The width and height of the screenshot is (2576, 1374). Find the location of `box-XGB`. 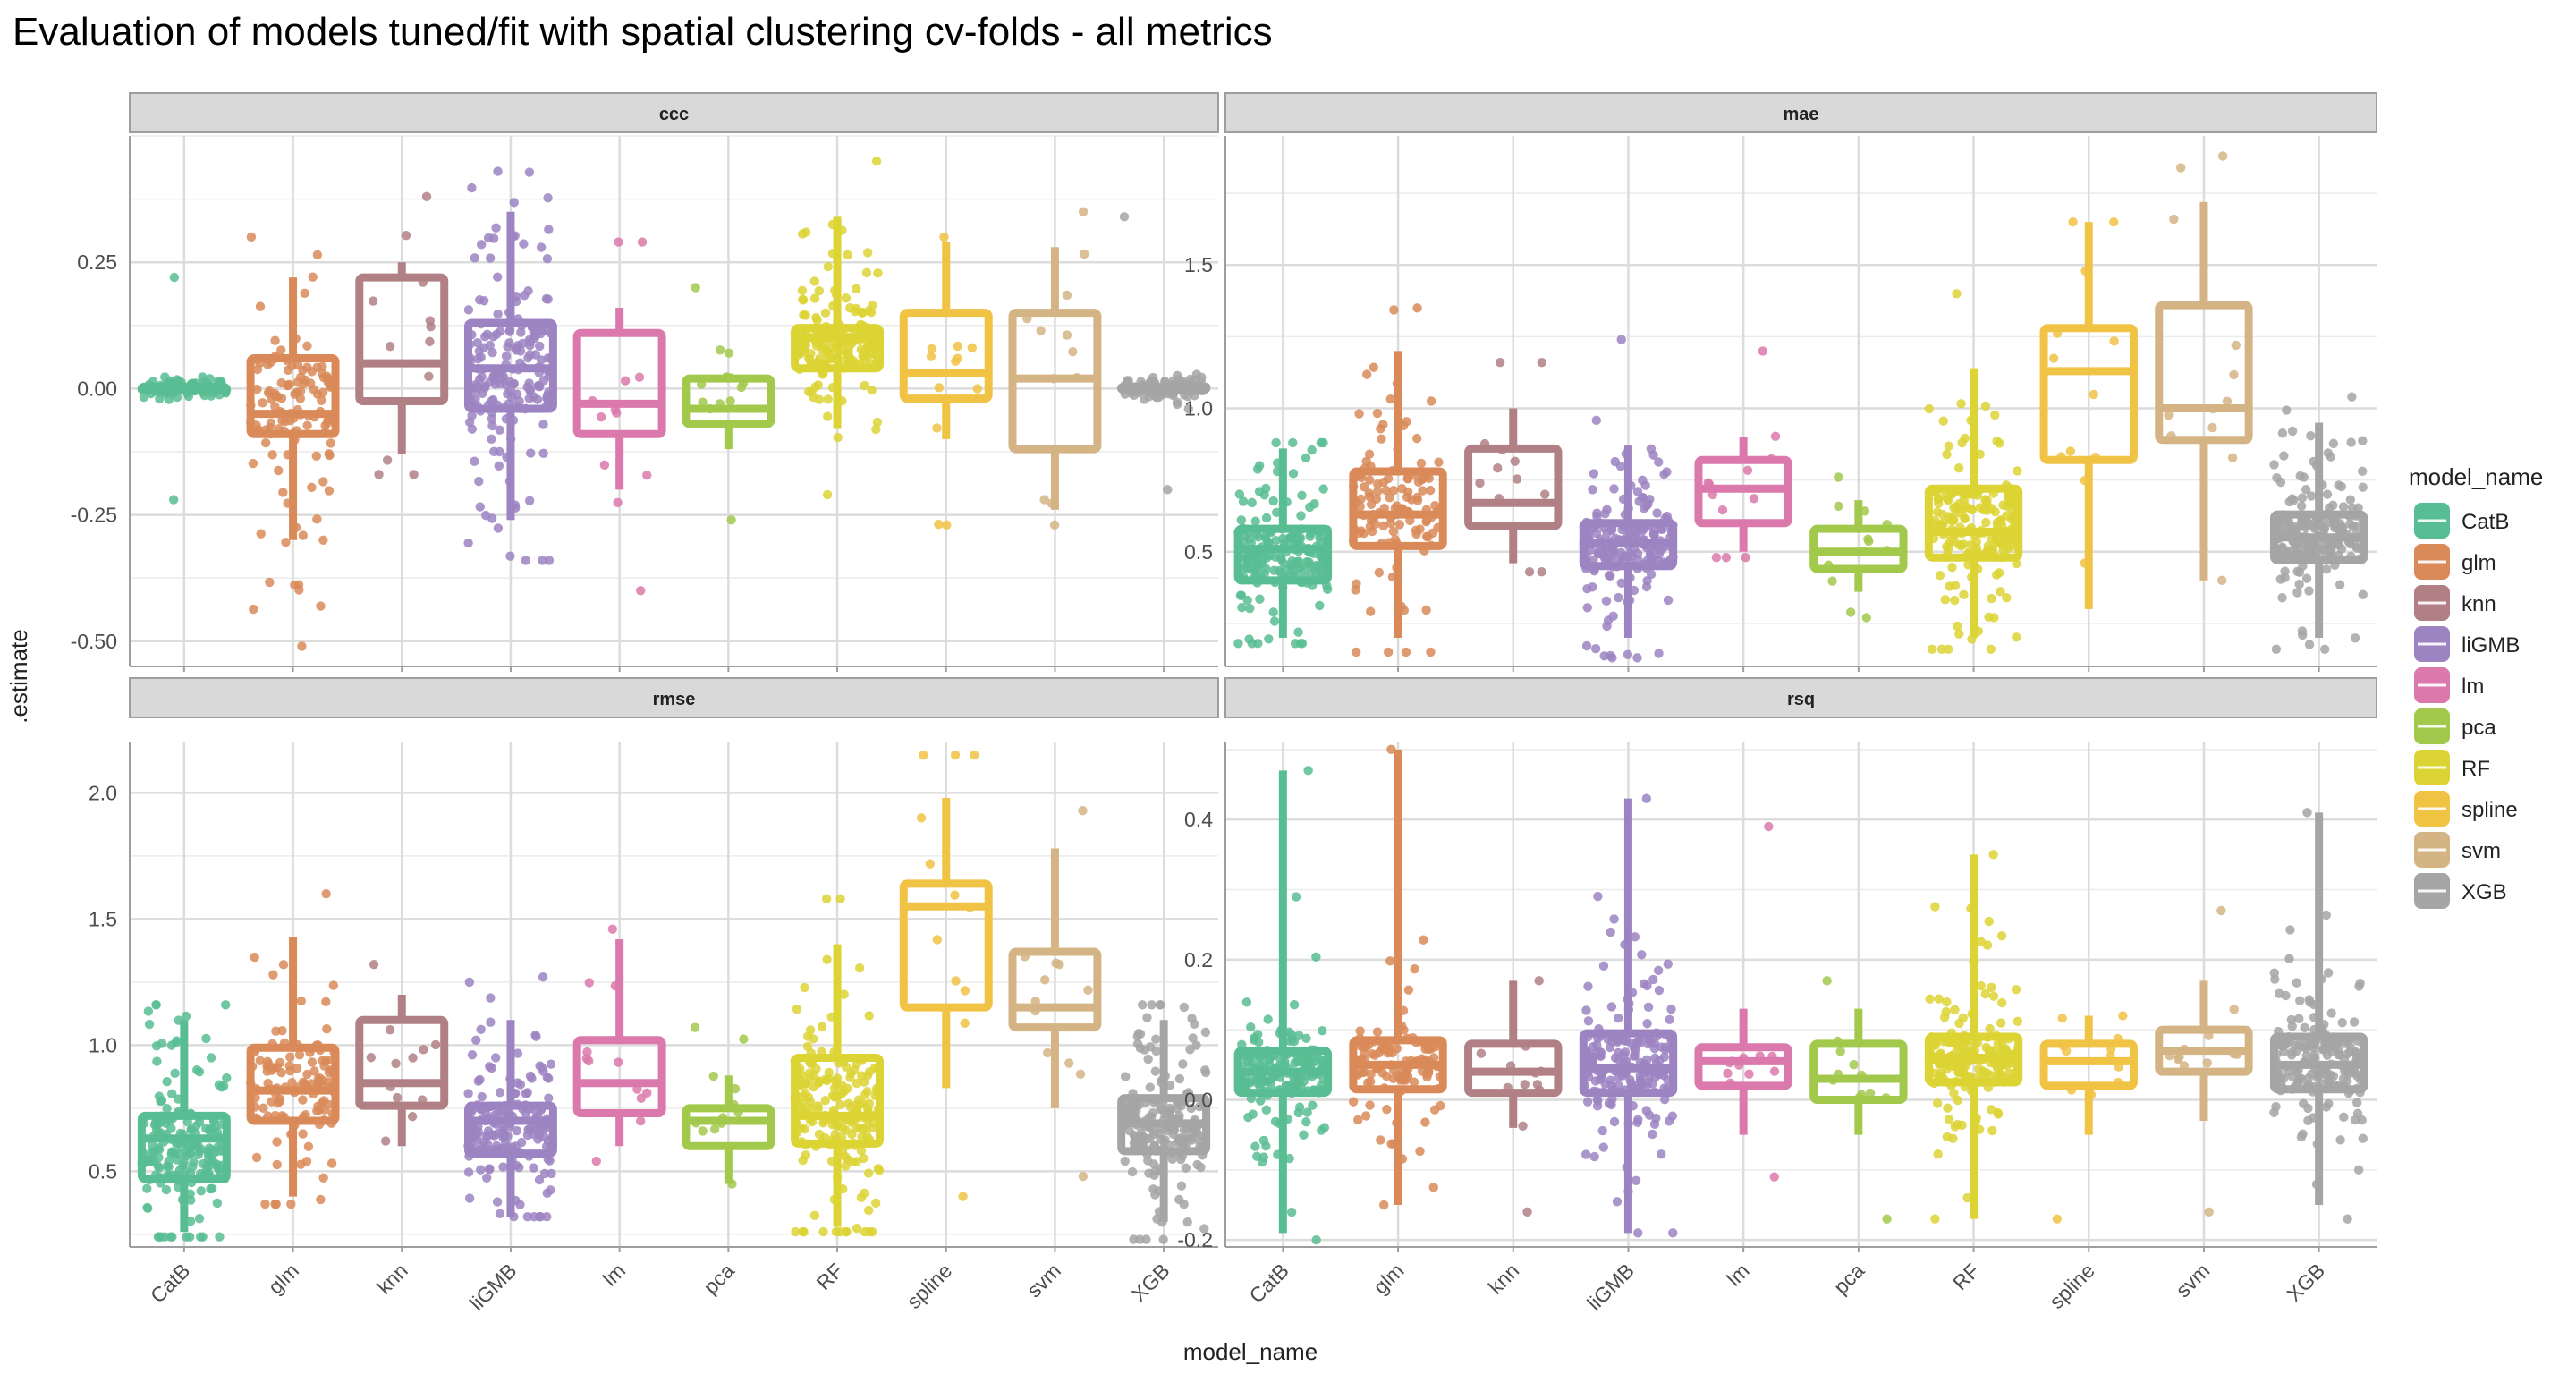

box-XGB is located at coordinates (2318, 1016).